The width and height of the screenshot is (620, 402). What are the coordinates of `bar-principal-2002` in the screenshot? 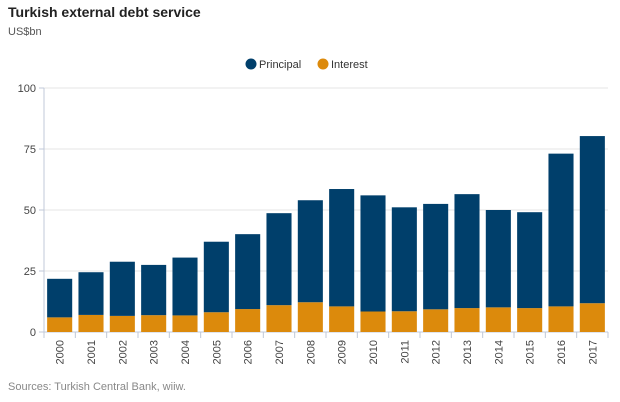 It's located at (122, 288).